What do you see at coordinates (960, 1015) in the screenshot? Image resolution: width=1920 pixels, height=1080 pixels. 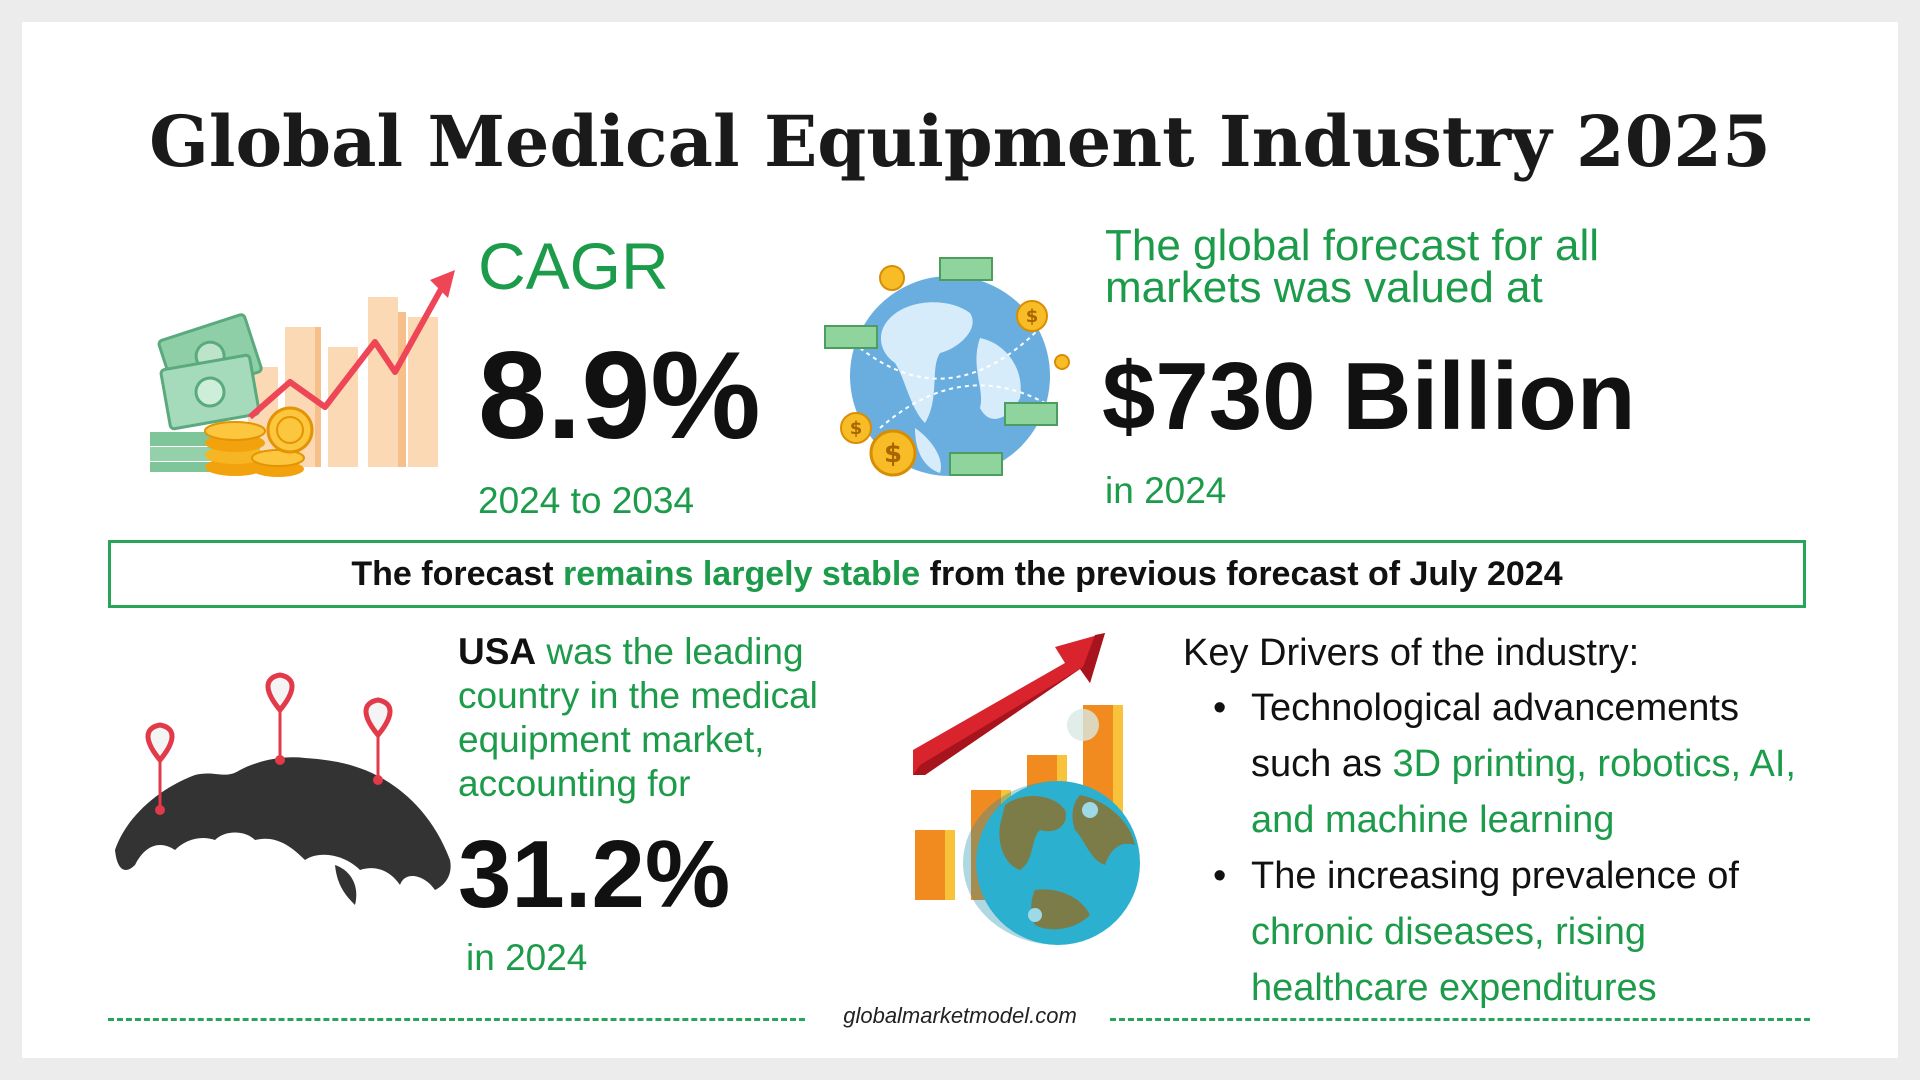 I see `footer-website: globalmarketmodel.com` at bounding box center [960, 1015].